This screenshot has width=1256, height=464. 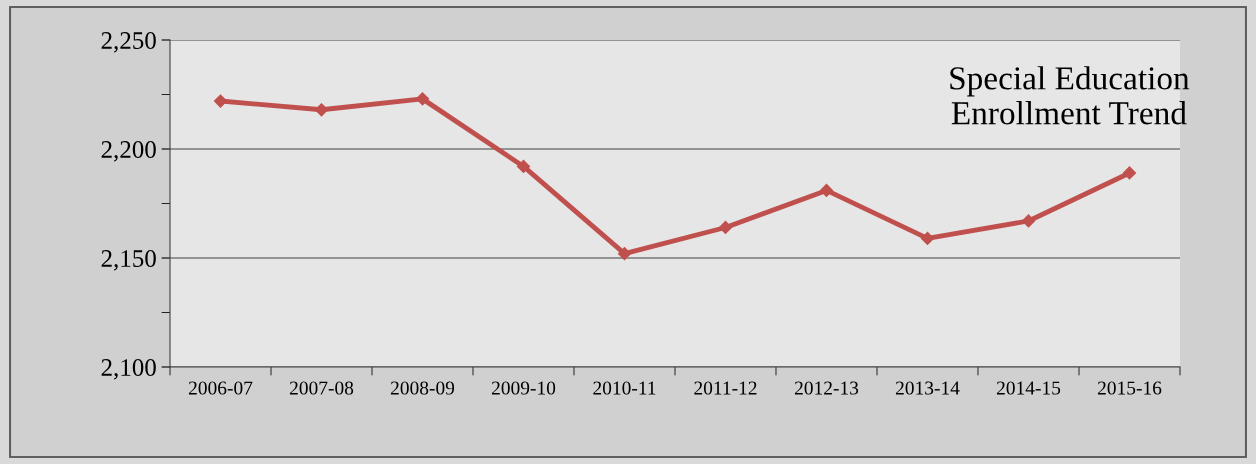 I want to click on y-tick-label: 2,250, so click(x=128, y=42).